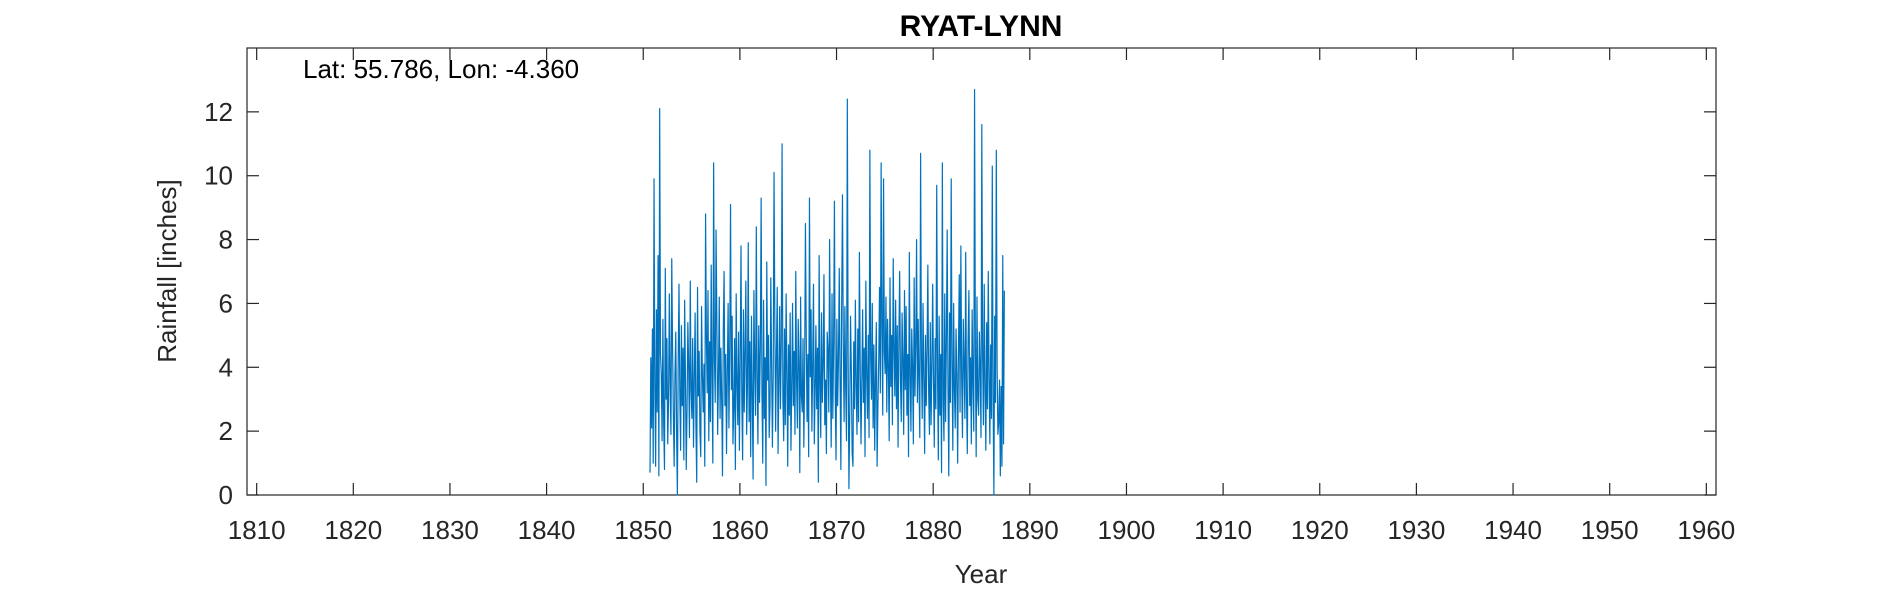  Describe the element at coordinates (226, 431) in the screenshot. I see `y-tick-label-2: 2` at that location.